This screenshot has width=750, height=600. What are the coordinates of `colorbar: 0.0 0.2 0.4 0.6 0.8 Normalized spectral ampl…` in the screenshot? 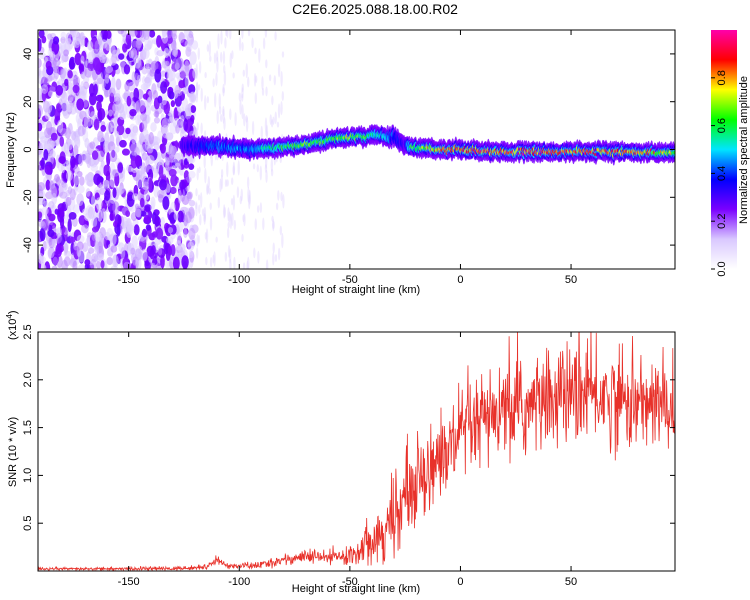 It's located at (730, 153).